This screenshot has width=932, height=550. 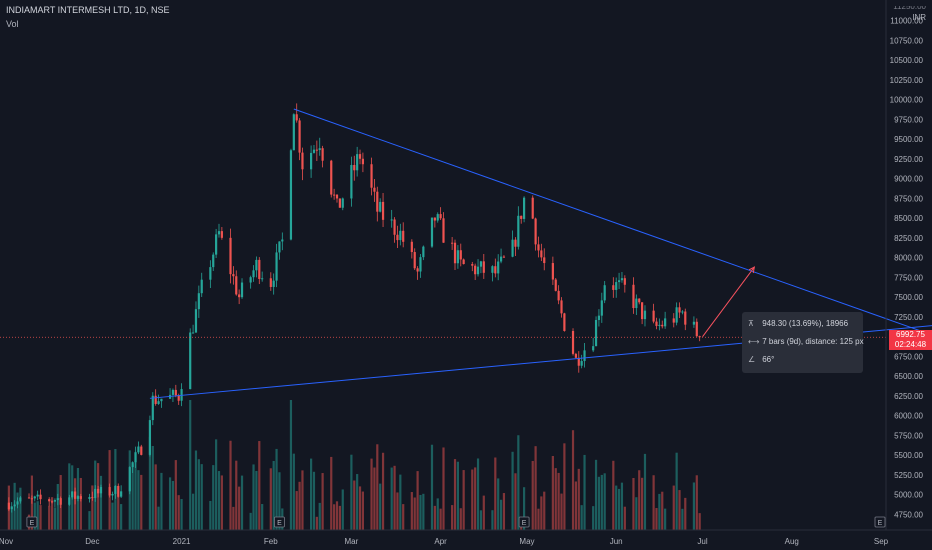 What do you see at coordinates (702, 541) in the screenshot?
I see `time-tick-label: Jul` at bounding box center [702, 541].